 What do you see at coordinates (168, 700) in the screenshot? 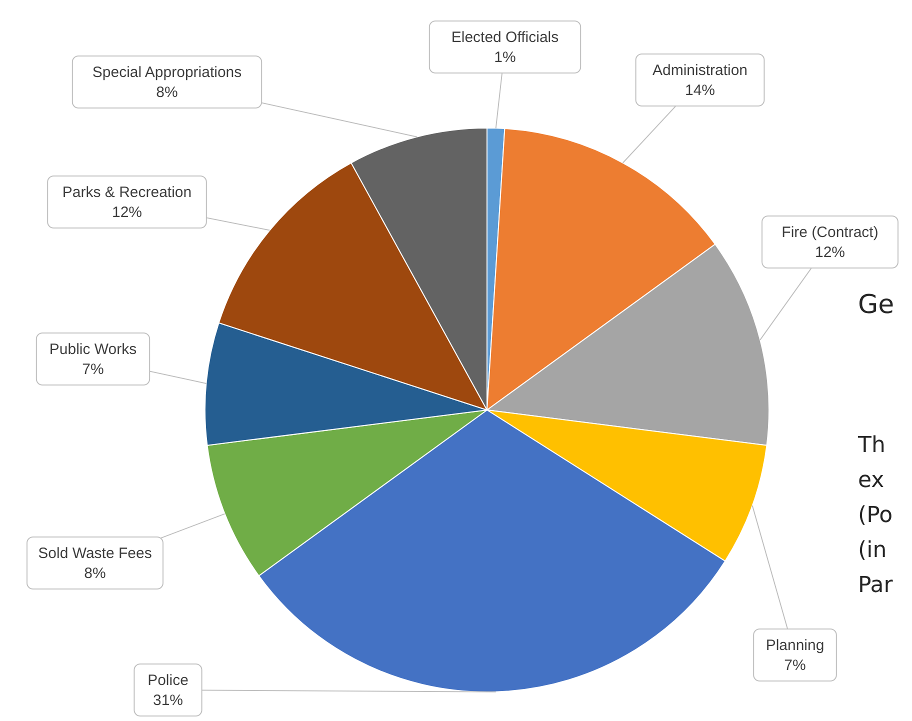
I see `data-label: 31%` at bounding box center [168, 700].